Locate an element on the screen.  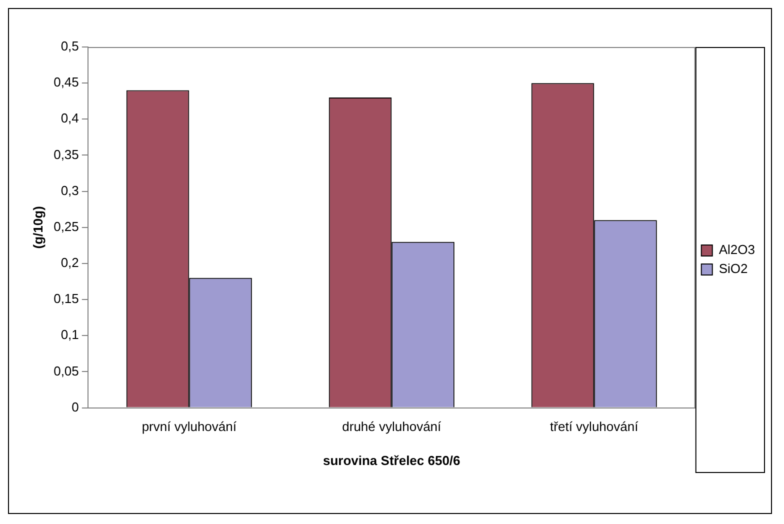
y-tick-label: 0,1 is located at coordinates (69, 334).